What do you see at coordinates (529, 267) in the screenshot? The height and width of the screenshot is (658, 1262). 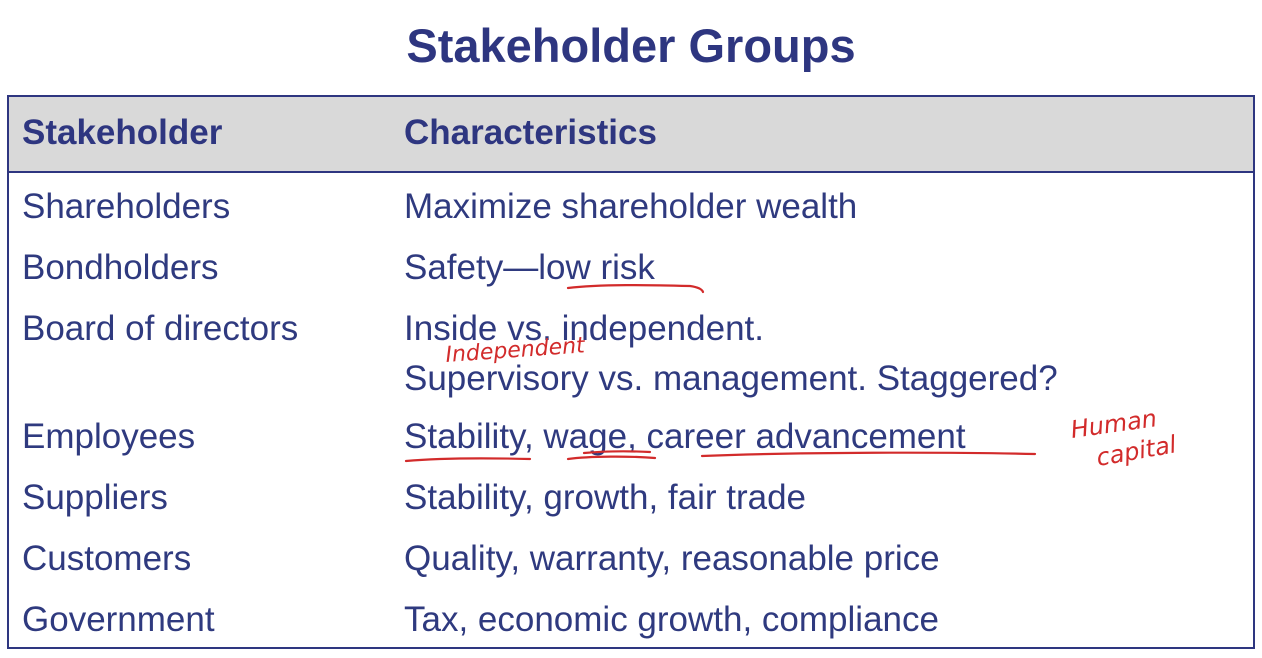 I see `characteristics-cell: Safety—low risk` at bounding box center [529, 267].